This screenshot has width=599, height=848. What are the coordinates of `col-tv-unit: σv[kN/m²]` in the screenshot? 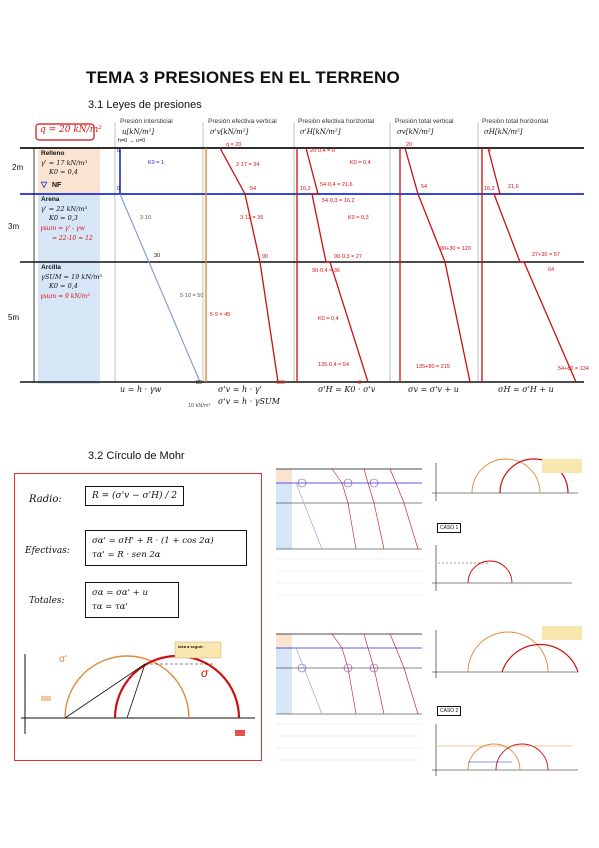 It's located at (415, 132).